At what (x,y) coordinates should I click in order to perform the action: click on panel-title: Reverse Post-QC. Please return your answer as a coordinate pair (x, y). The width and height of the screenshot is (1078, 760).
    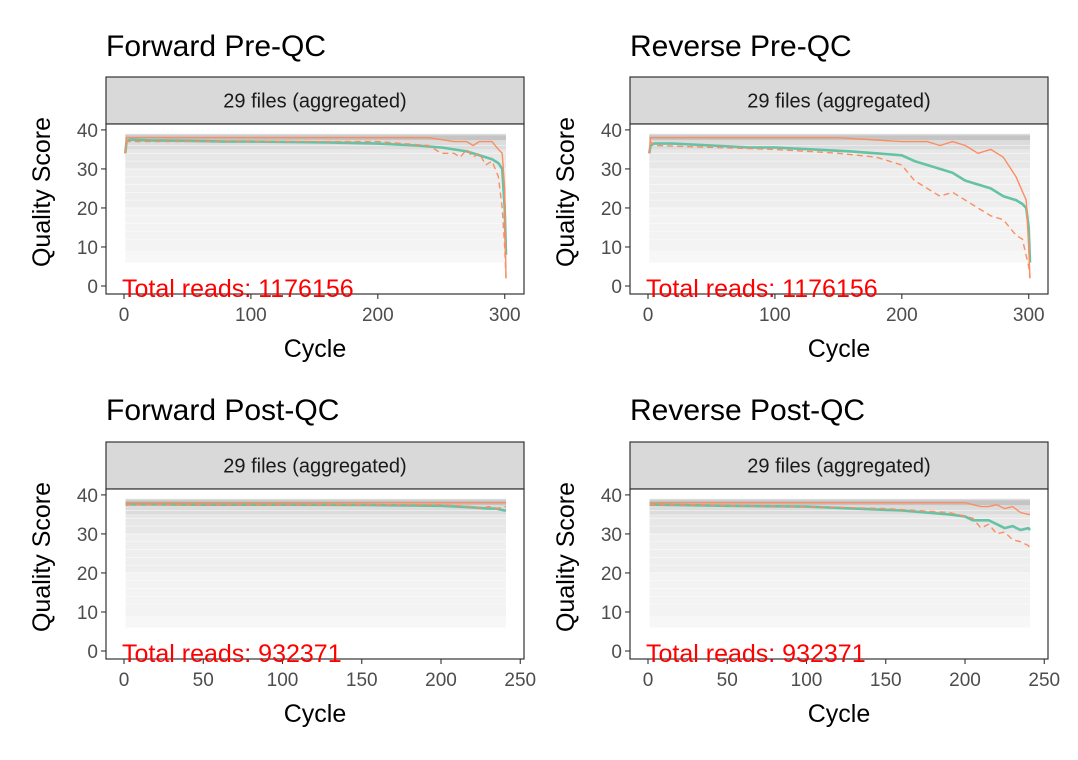
    Looking at the image, I should click on (747, 410).